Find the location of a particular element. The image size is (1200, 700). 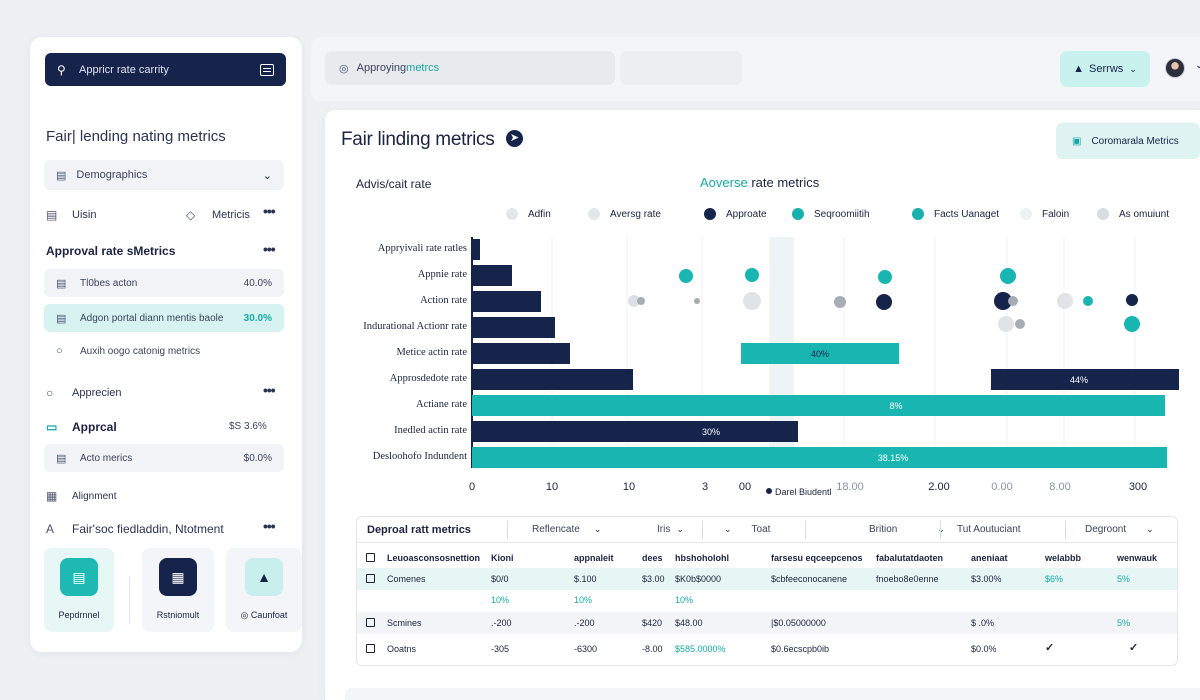

table-row: 10% 10% 10% is located at coordinates (767, 600).